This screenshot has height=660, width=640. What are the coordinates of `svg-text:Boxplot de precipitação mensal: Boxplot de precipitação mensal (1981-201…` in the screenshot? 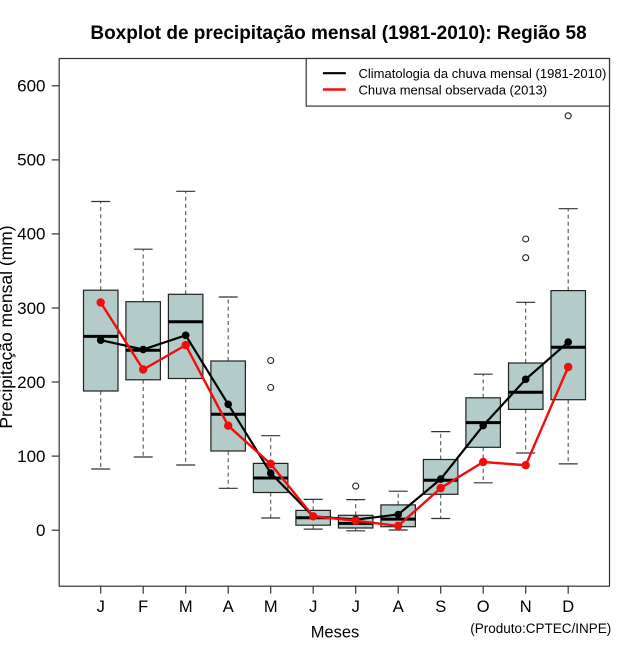 It's located at (338, 33).